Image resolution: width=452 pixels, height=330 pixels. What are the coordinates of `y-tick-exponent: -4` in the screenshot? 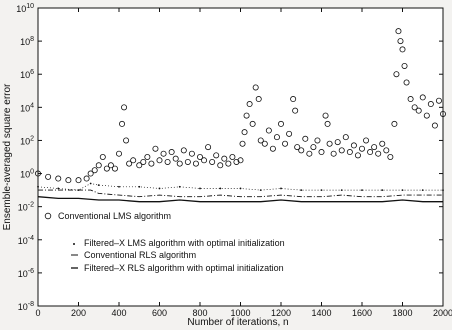 It's located at (31, 238).